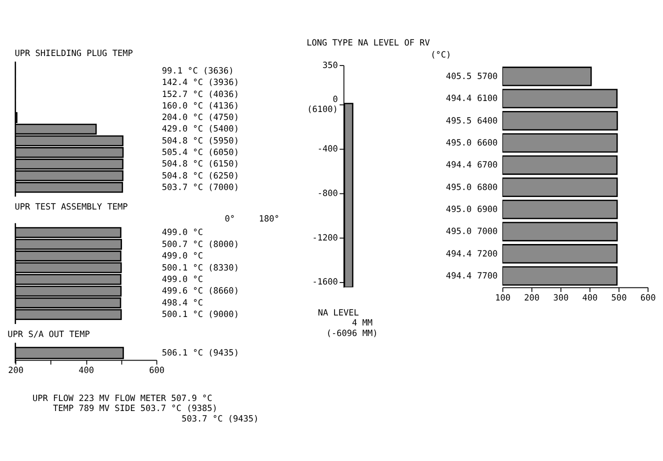 The image size is (663, 461). Describe the element at coordinates (122, 399) in the screenshot. I see `annotation: UPR FLOW 223 MV FLOW METER 507.9 °C` at that location.